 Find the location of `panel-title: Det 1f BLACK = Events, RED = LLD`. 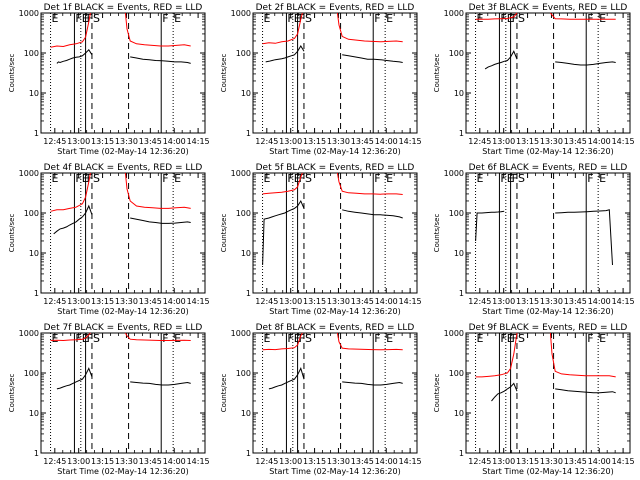

panel-title: Det 1f BLACK = Events, RED = LLD is located at coordinates (123, 8).